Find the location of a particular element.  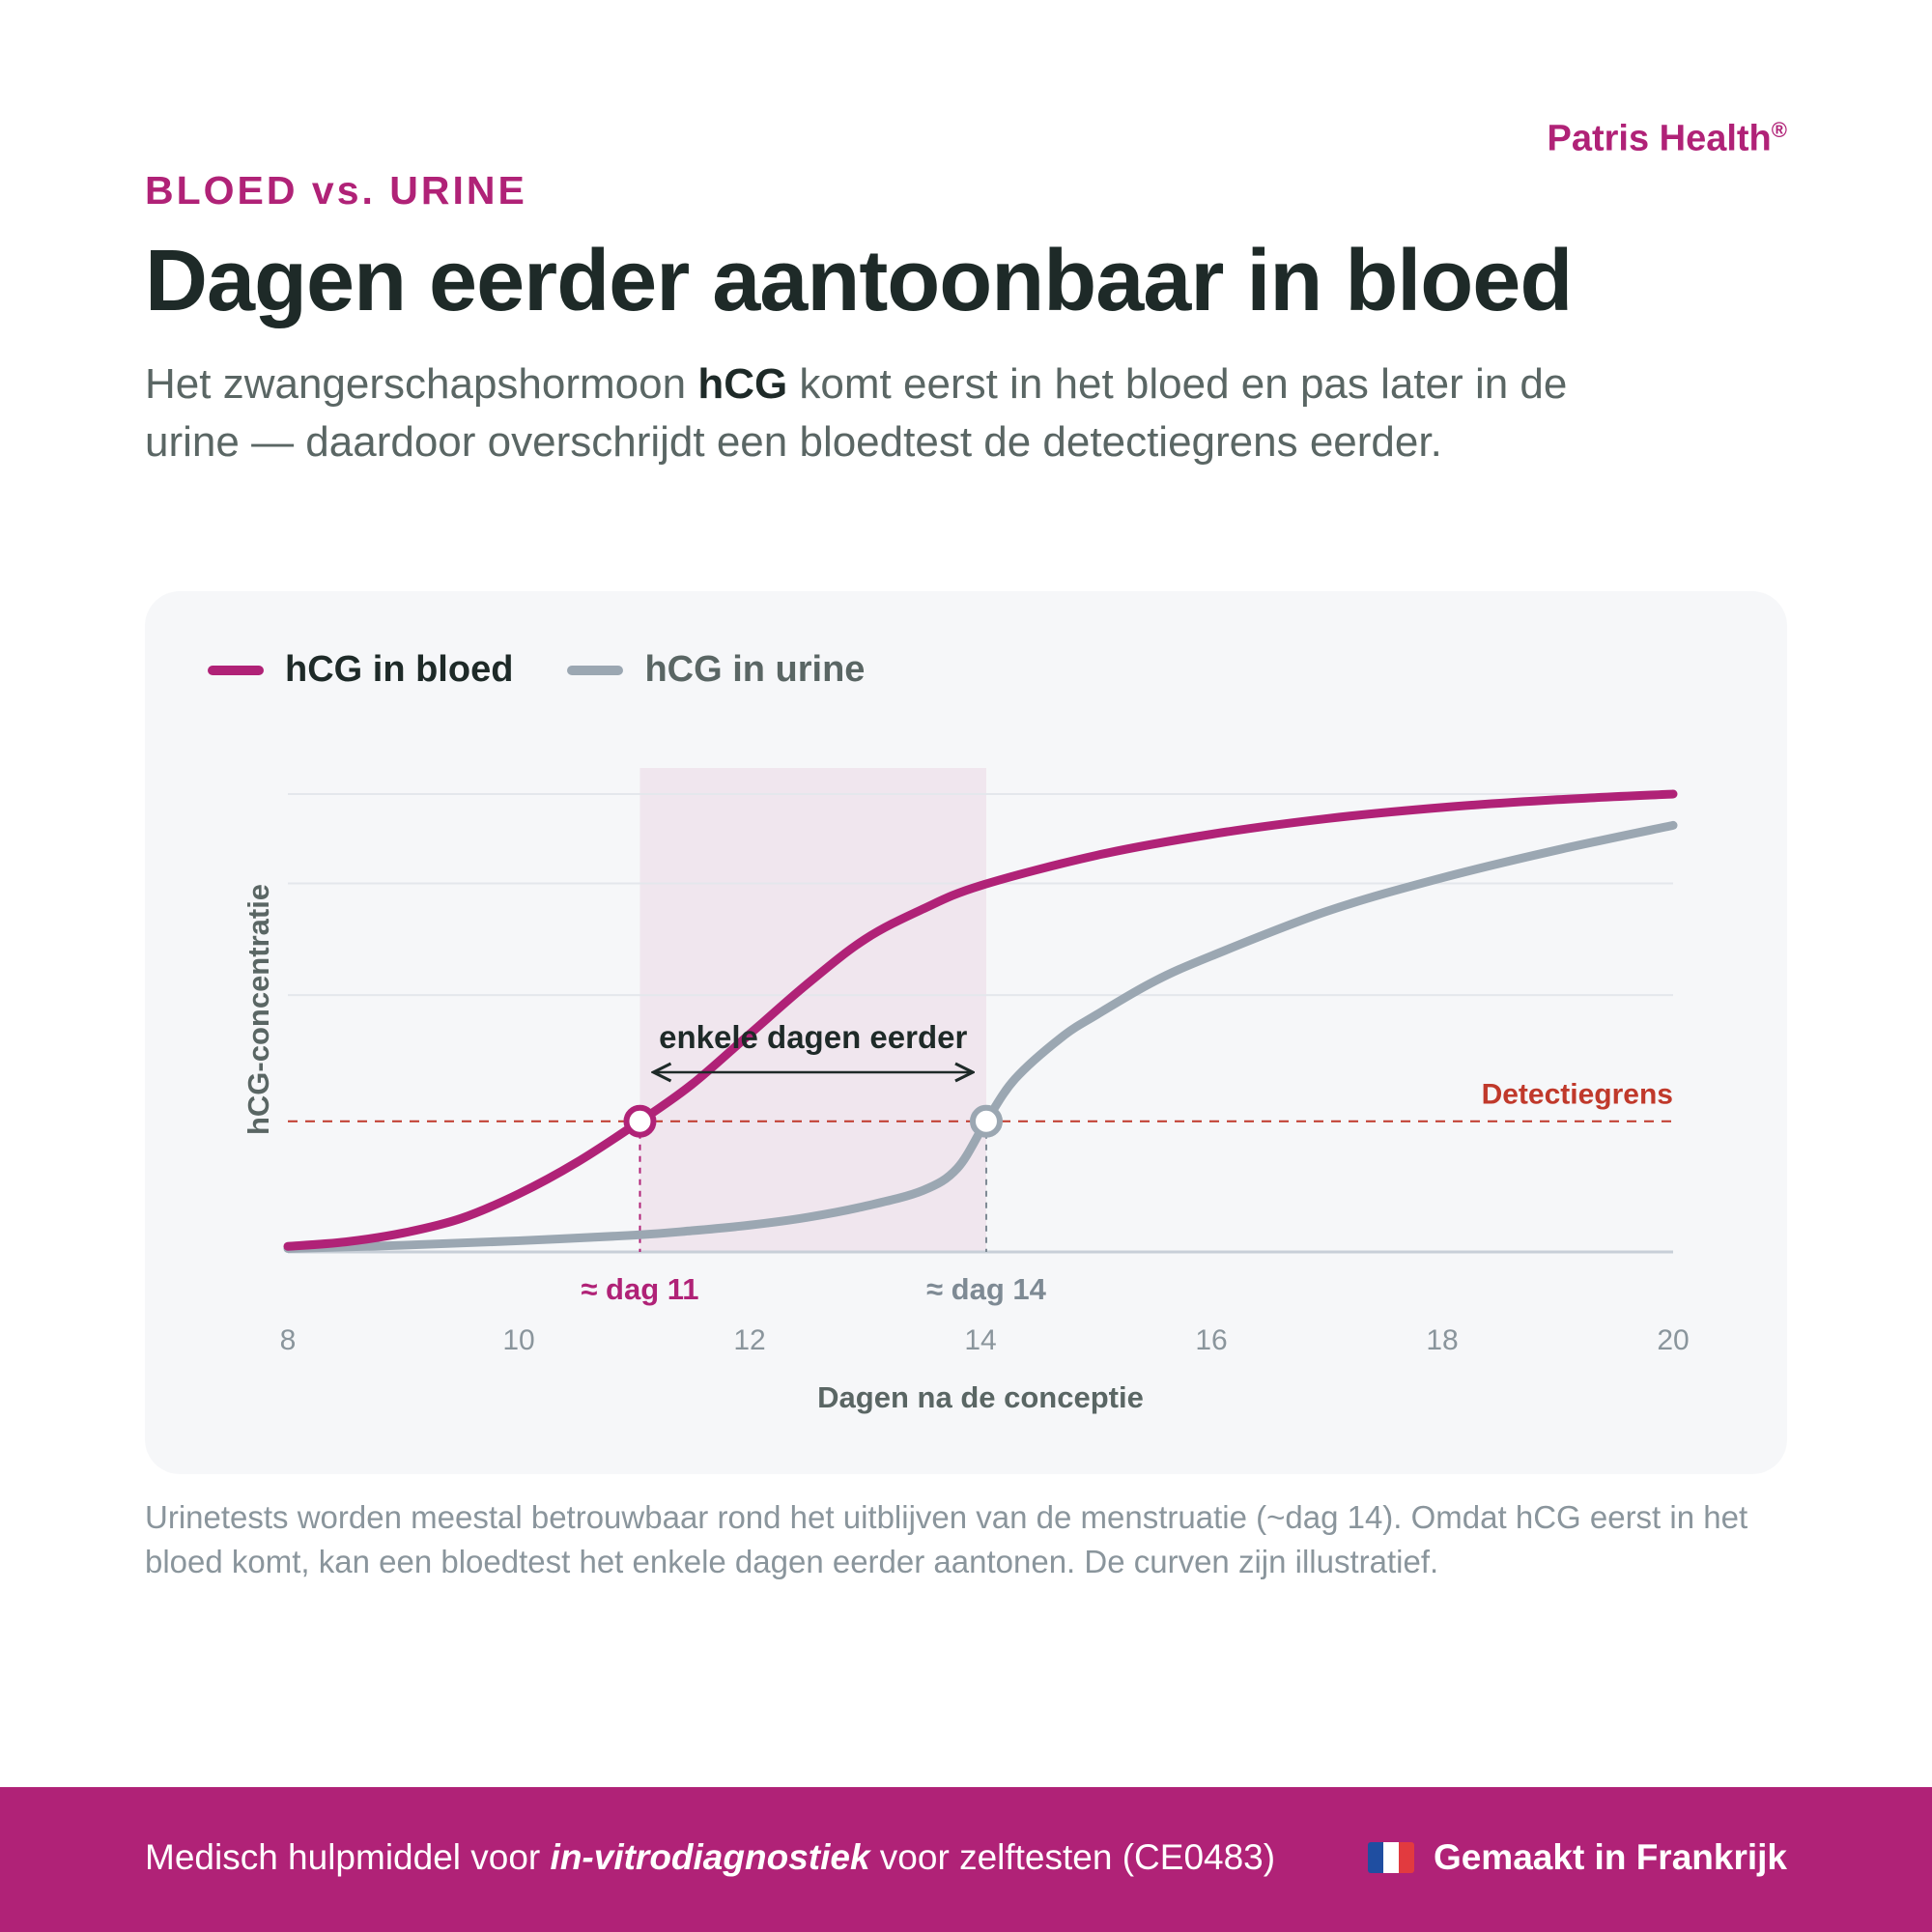

x-tick-label: 10 is located at coordinates (518, 1340).